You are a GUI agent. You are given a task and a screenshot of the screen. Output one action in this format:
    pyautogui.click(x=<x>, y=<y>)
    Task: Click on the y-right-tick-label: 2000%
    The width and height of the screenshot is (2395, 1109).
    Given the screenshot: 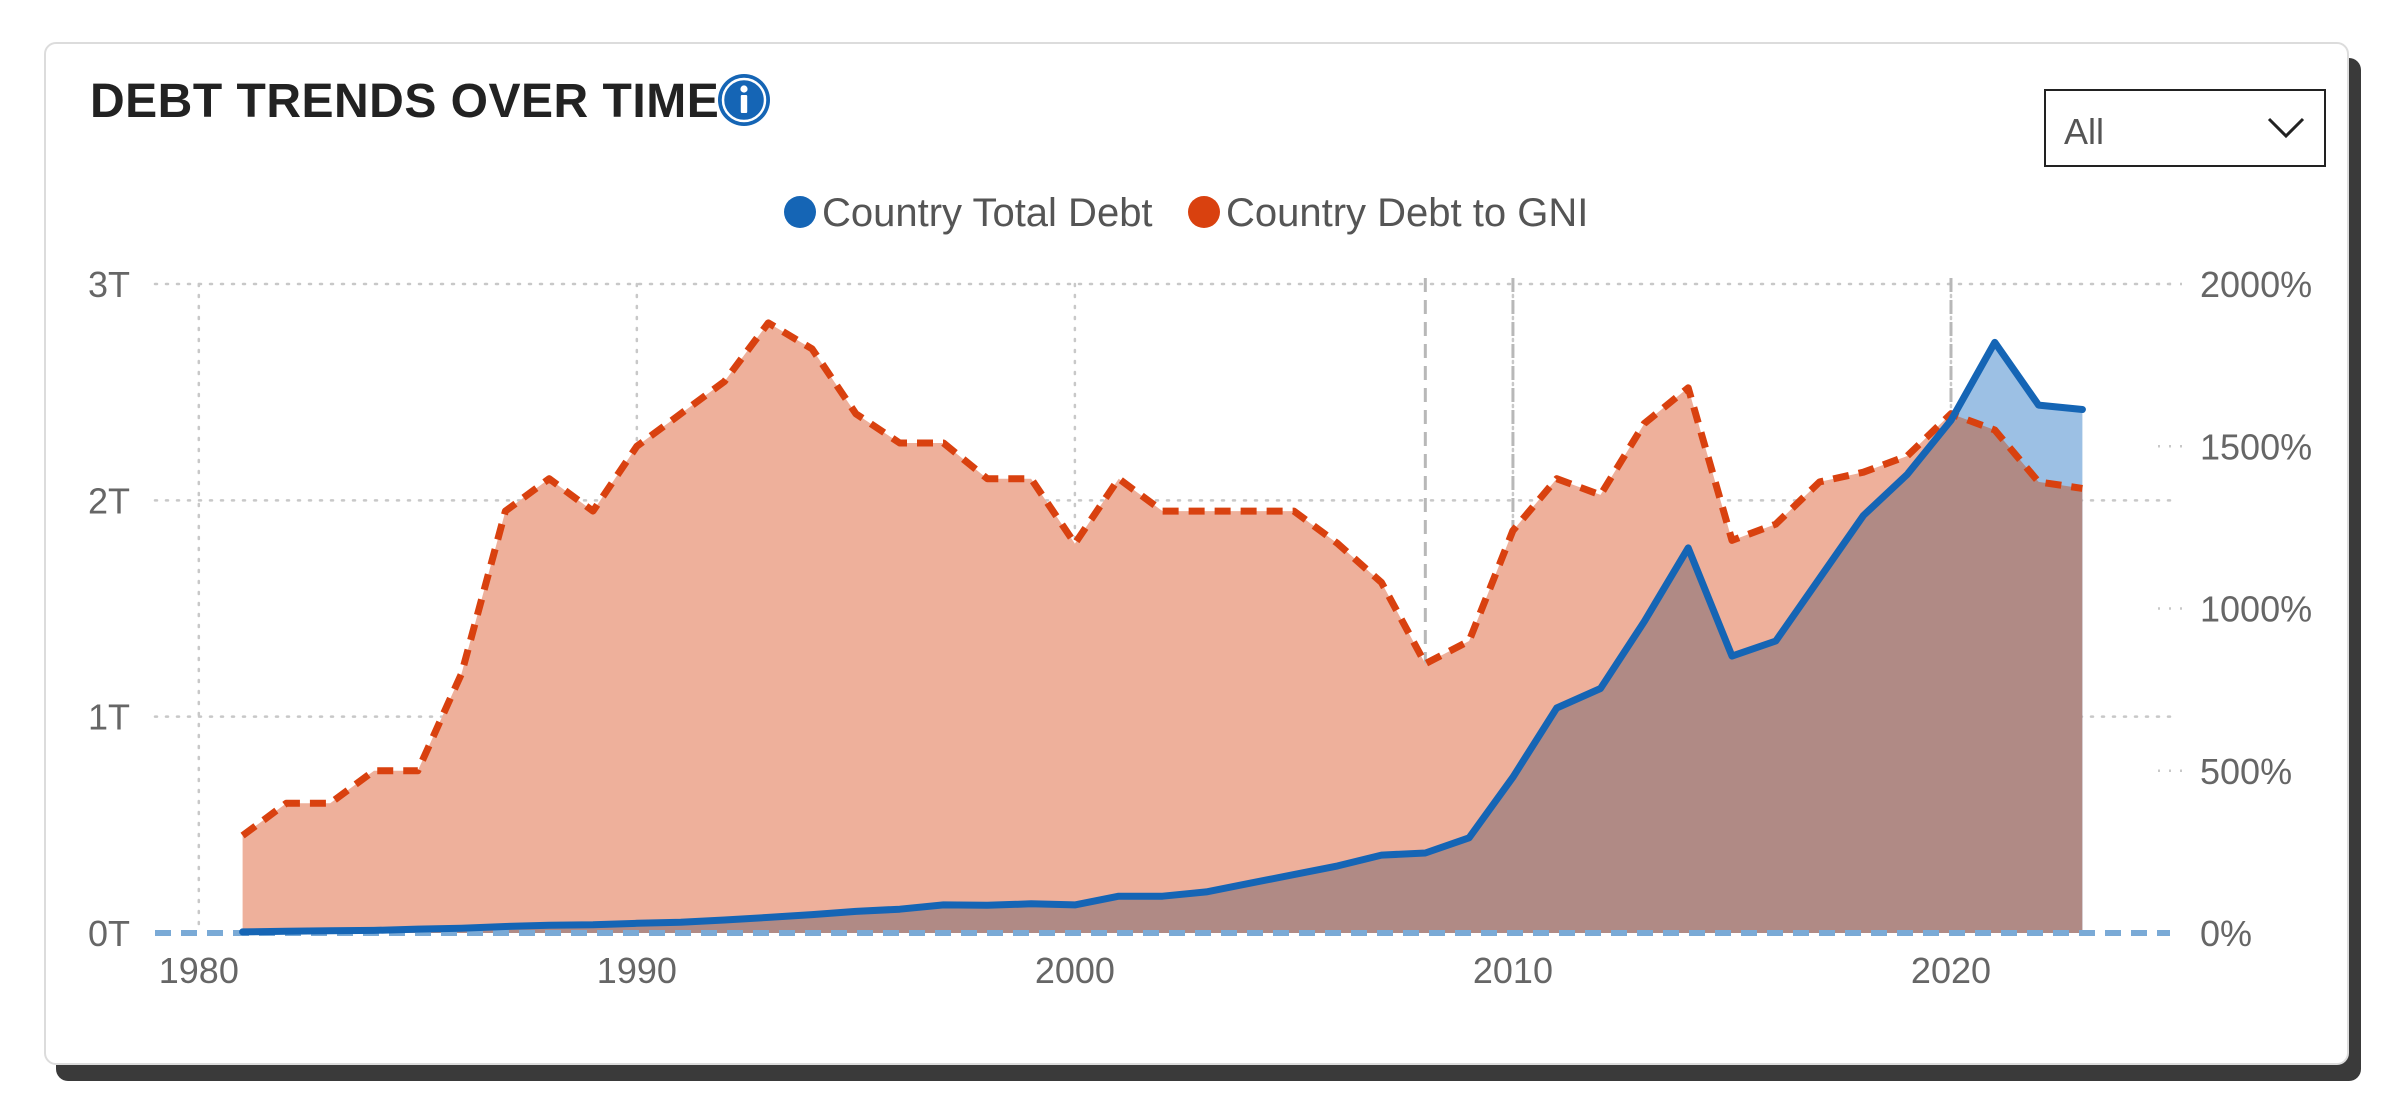 What is the action you would take?
    pyautogui.click(x=2256, y=284)
    